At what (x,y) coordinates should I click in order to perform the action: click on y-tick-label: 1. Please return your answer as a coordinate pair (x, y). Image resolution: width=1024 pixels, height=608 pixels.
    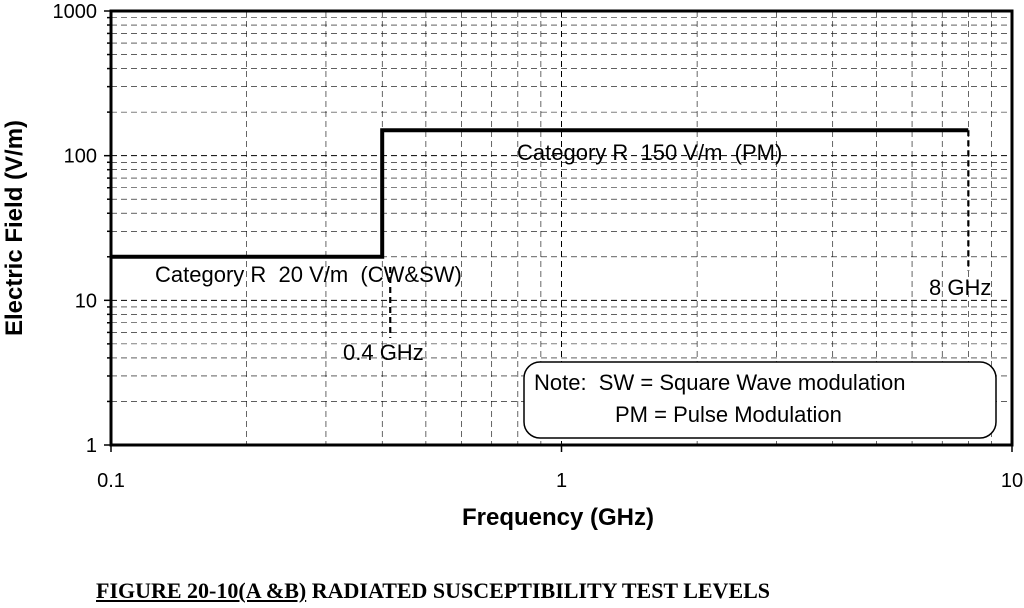
    Looking at the image, I should click on (91, 446).